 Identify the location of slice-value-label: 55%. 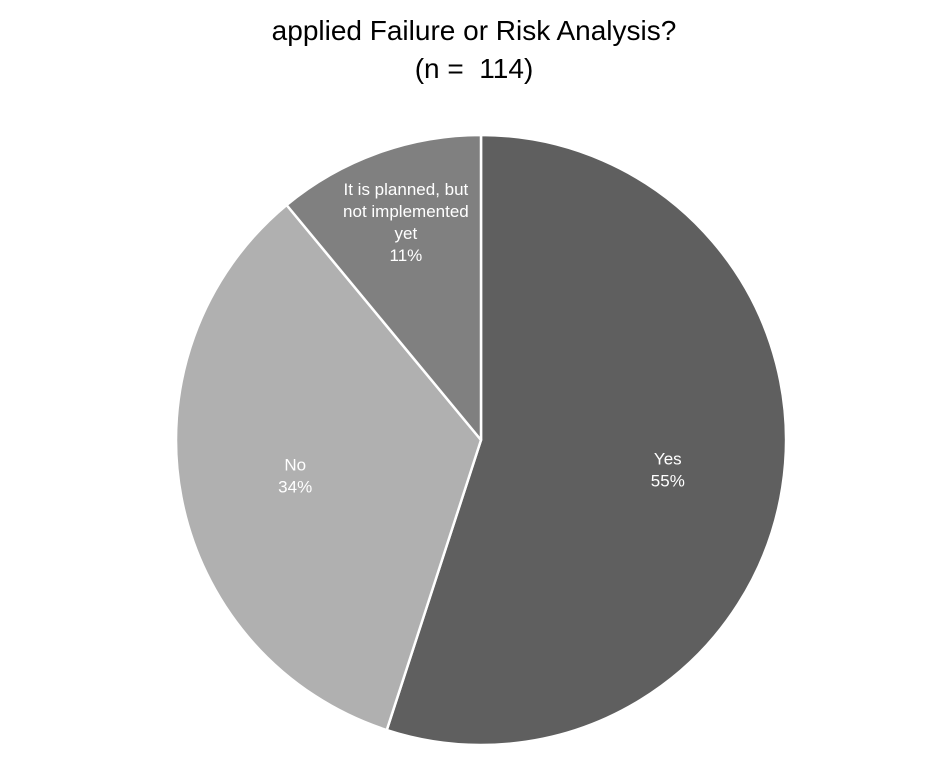
(668, 481).